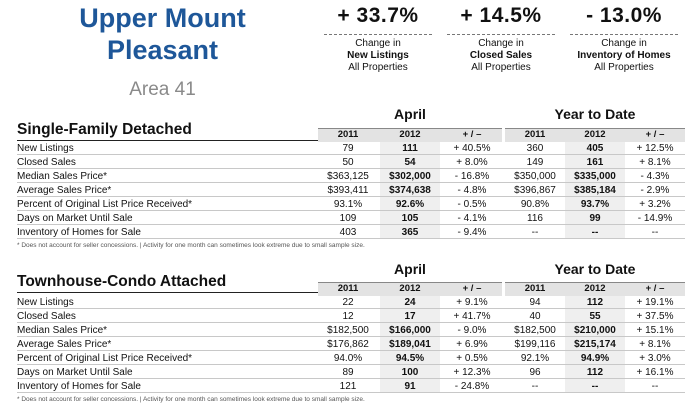  What do you see at coordinates (655, 358) in the screenshot?
I see `cell-yc: + 3.0%` at bounding box center [655, 358].